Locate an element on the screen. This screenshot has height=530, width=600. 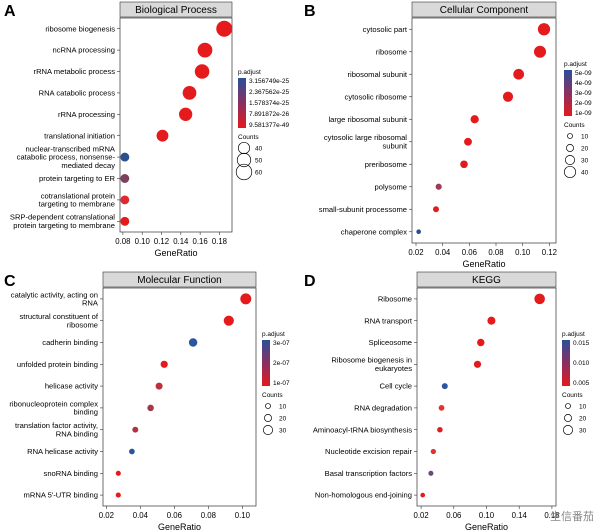
color-legend-label: 5e-09 is located at coordinates (583, 73).